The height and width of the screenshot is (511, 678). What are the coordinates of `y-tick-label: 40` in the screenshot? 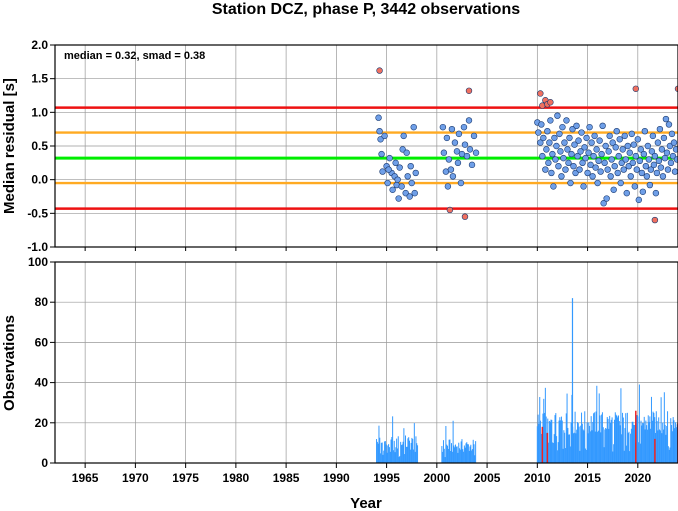 It's located at (42, 383).